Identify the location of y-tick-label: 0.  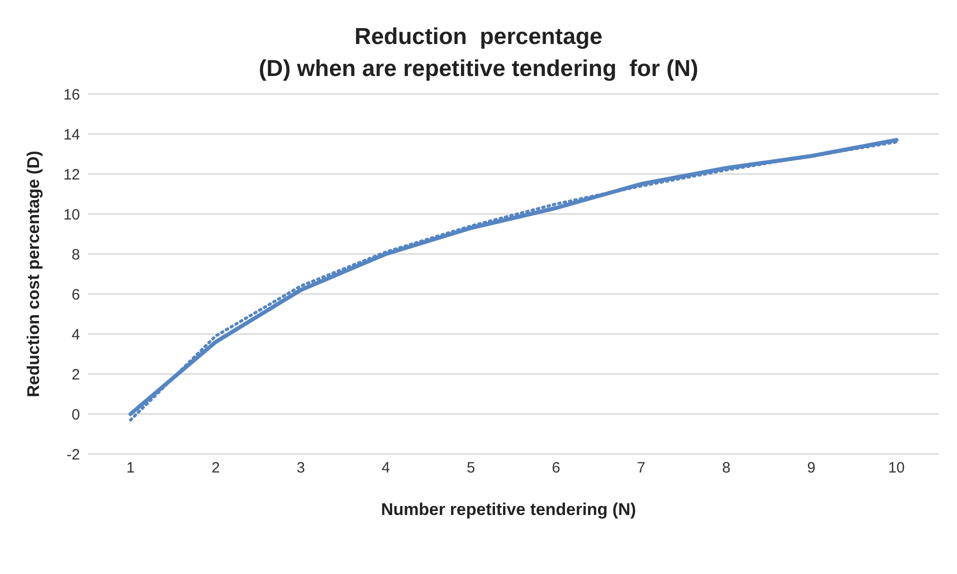
(76, 415).